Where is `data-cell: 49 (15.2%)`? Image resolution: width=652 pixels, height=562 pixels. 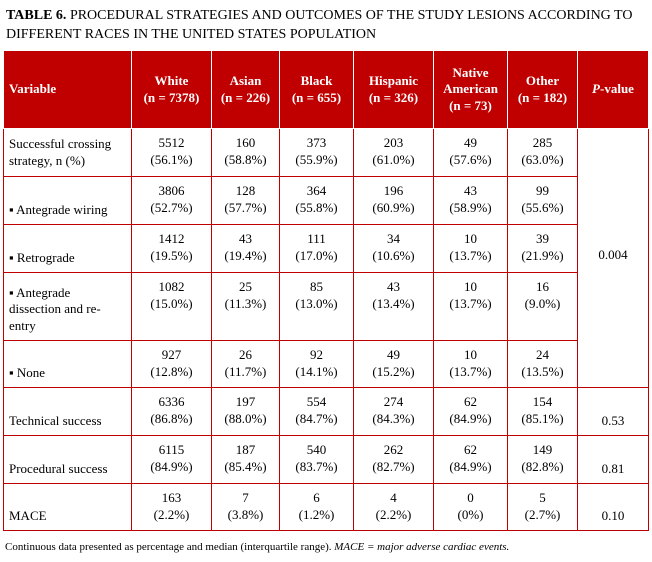 data-cell: 49 (15.2%) is located at coordinates (393, 364).